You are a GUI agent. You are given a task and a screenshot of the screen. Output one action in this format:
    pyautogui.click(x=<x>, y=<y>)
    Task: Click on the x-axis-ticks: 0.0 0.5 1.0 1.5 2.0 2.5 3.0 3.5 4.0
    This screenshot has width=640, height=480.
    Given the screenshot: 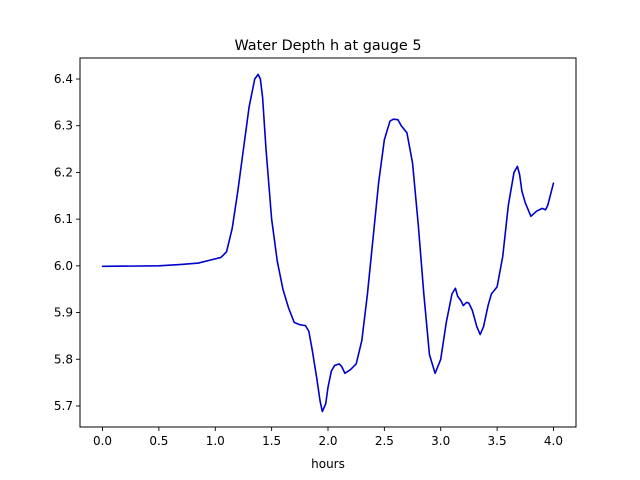 What is the action you would take?
    pyautogui.click(x=328, y=437)
    